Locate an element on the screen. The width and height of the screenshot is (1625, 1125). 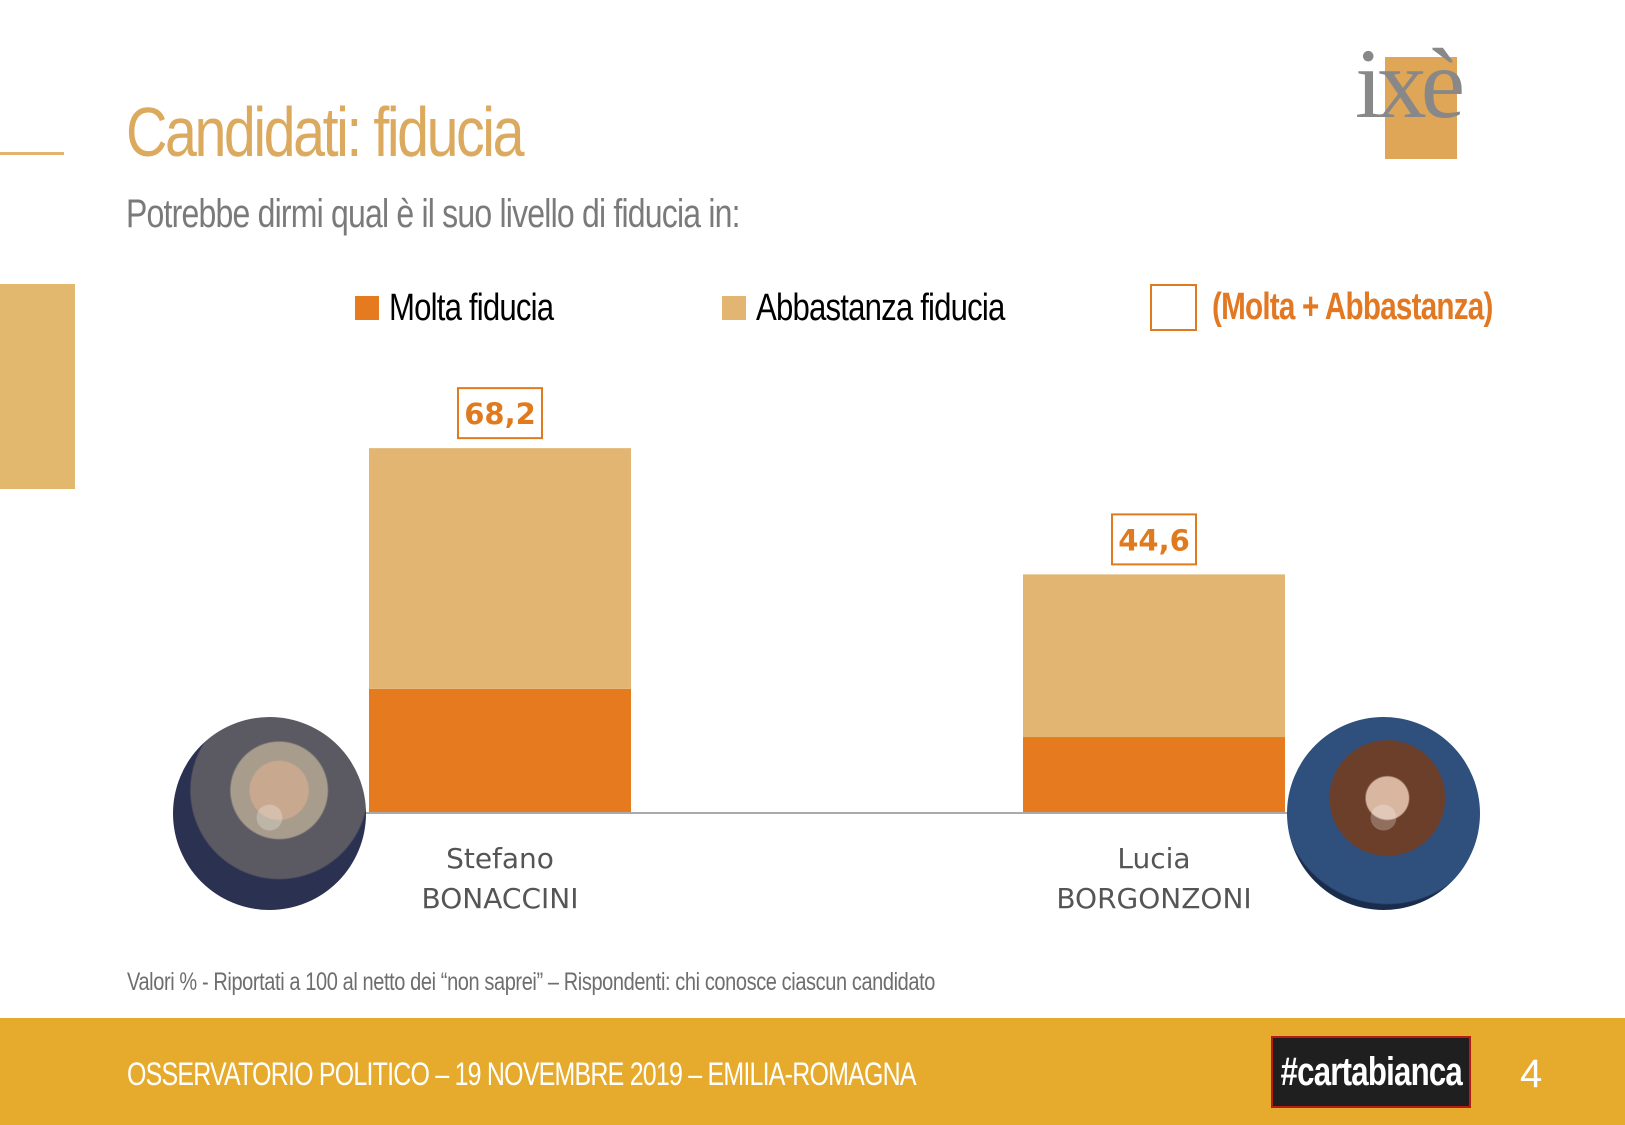
category-label-0-1: BONACCINI is located at coordinates (500, 898).